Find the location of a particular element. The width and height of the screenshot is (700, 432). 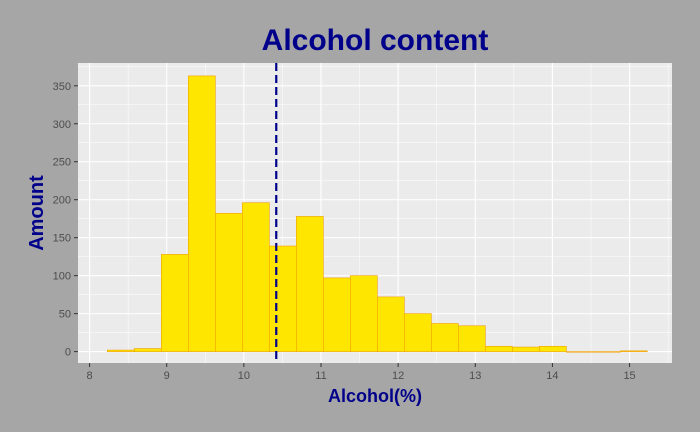

x-axis-title: Alcohol(%) is located at coordinates (375, 396).